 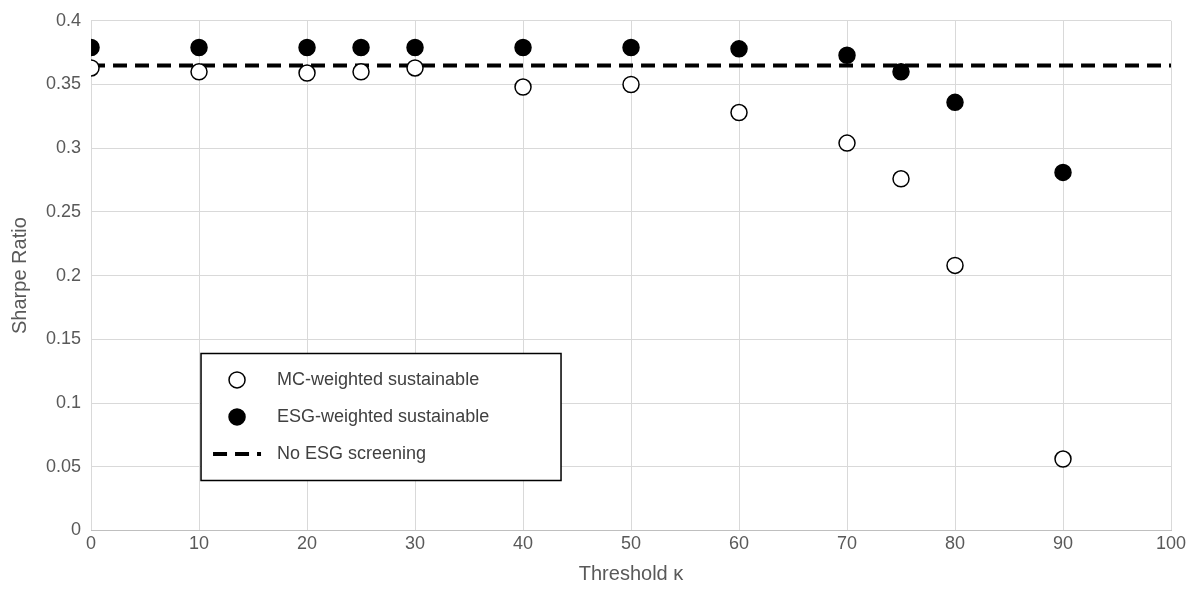 What do you see at coordinates (69, 274) in the screenshot?
I see `y-tick-label: 0.2` at bounding box center [69, 274].